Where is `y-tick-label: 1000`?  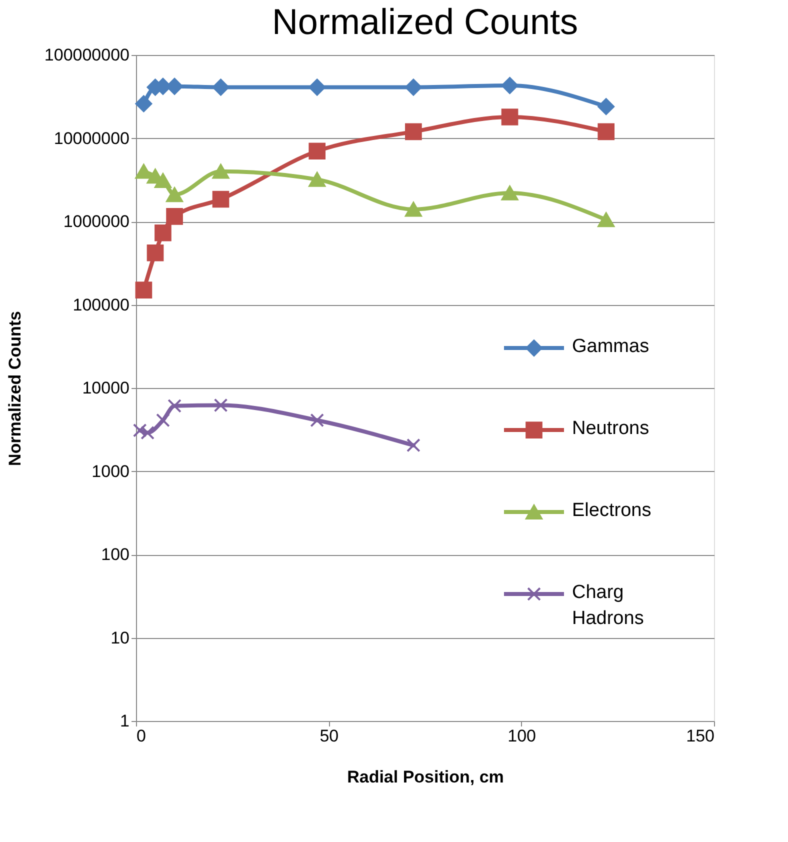 y-tick-label: 1000 is located at coordinates (111, 471).